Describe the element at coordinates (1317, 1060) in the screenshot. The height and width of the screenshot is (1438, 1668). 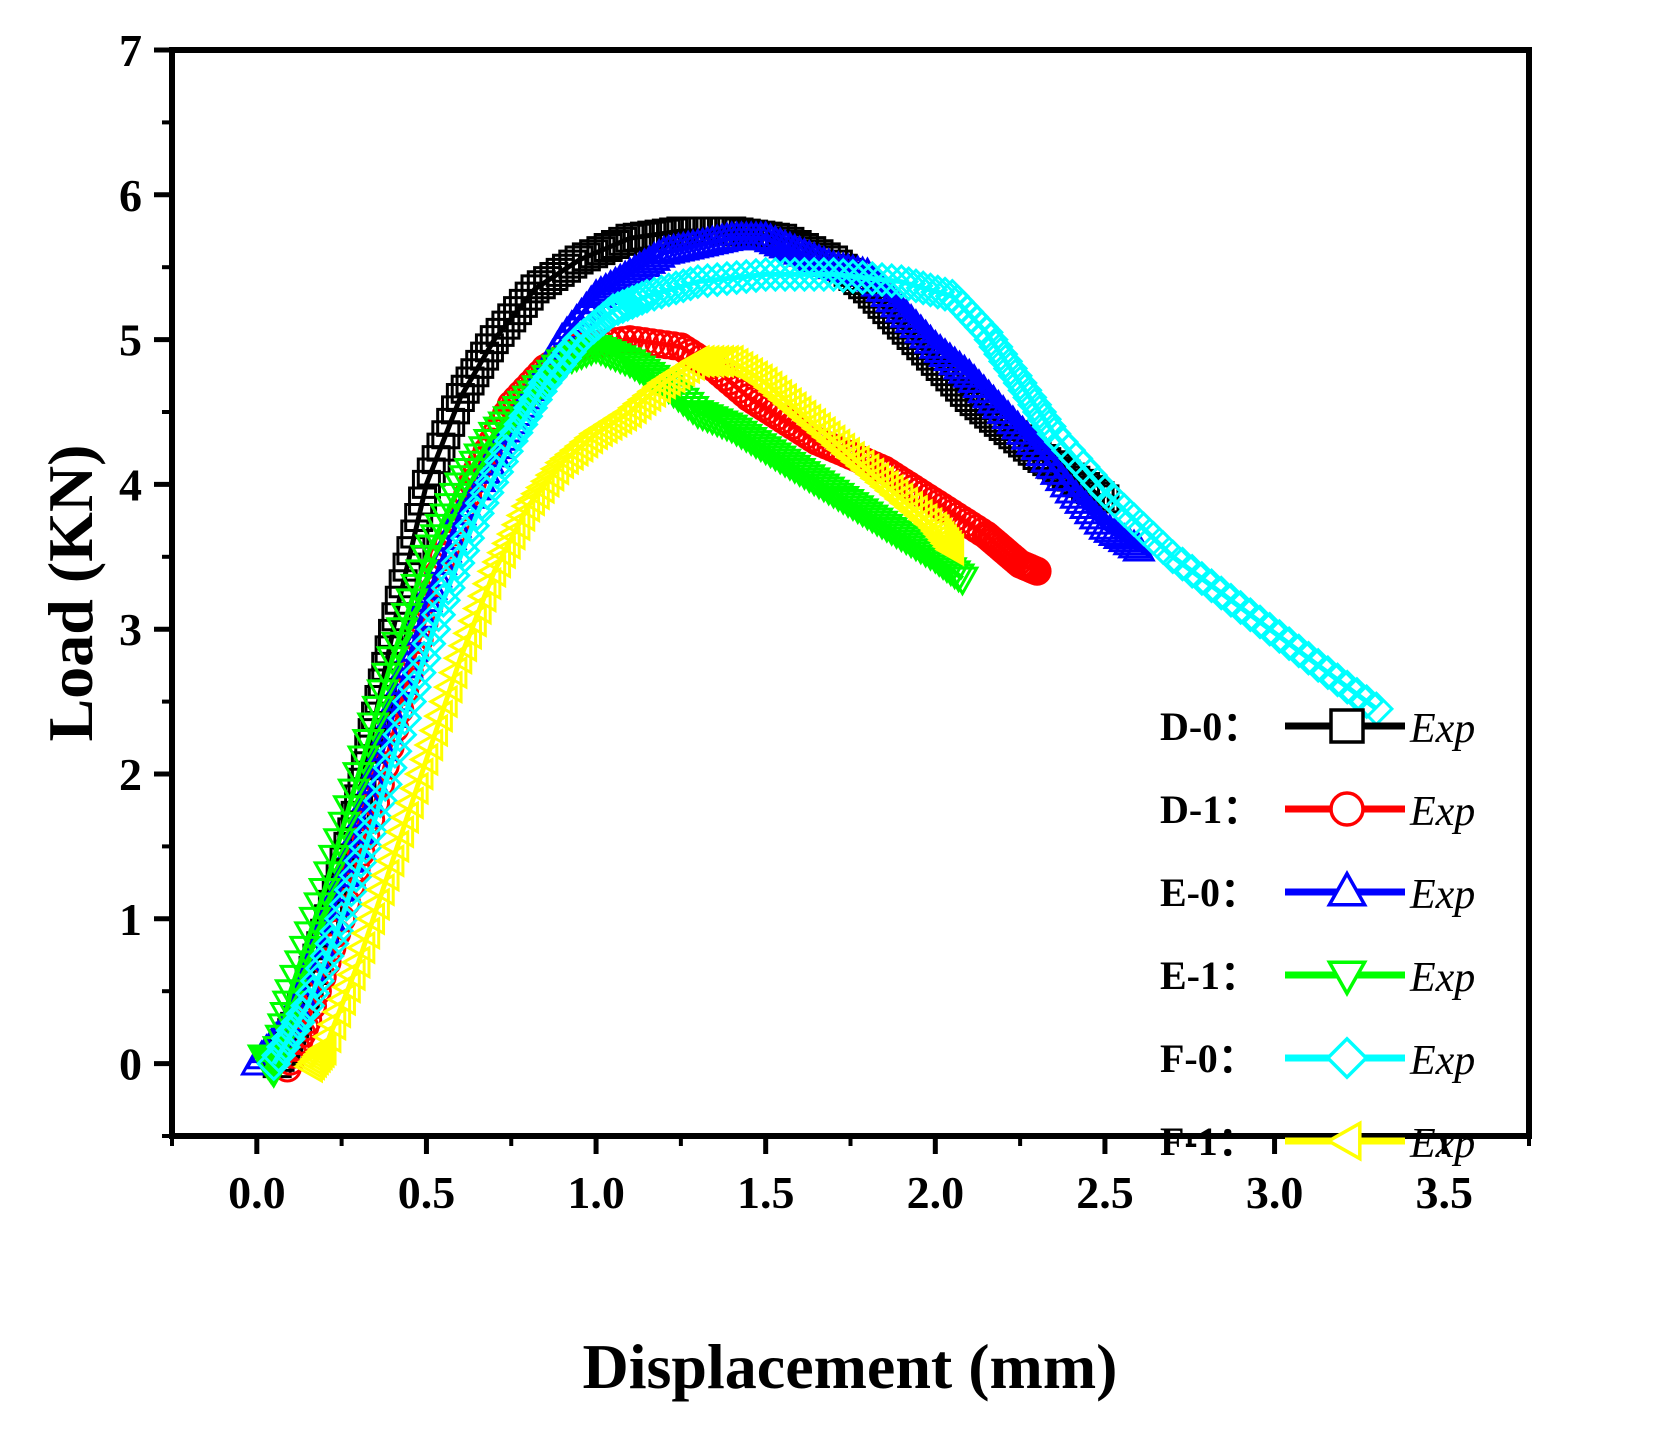
I see `legend-item-F-0: F-0： Exp` at that location.